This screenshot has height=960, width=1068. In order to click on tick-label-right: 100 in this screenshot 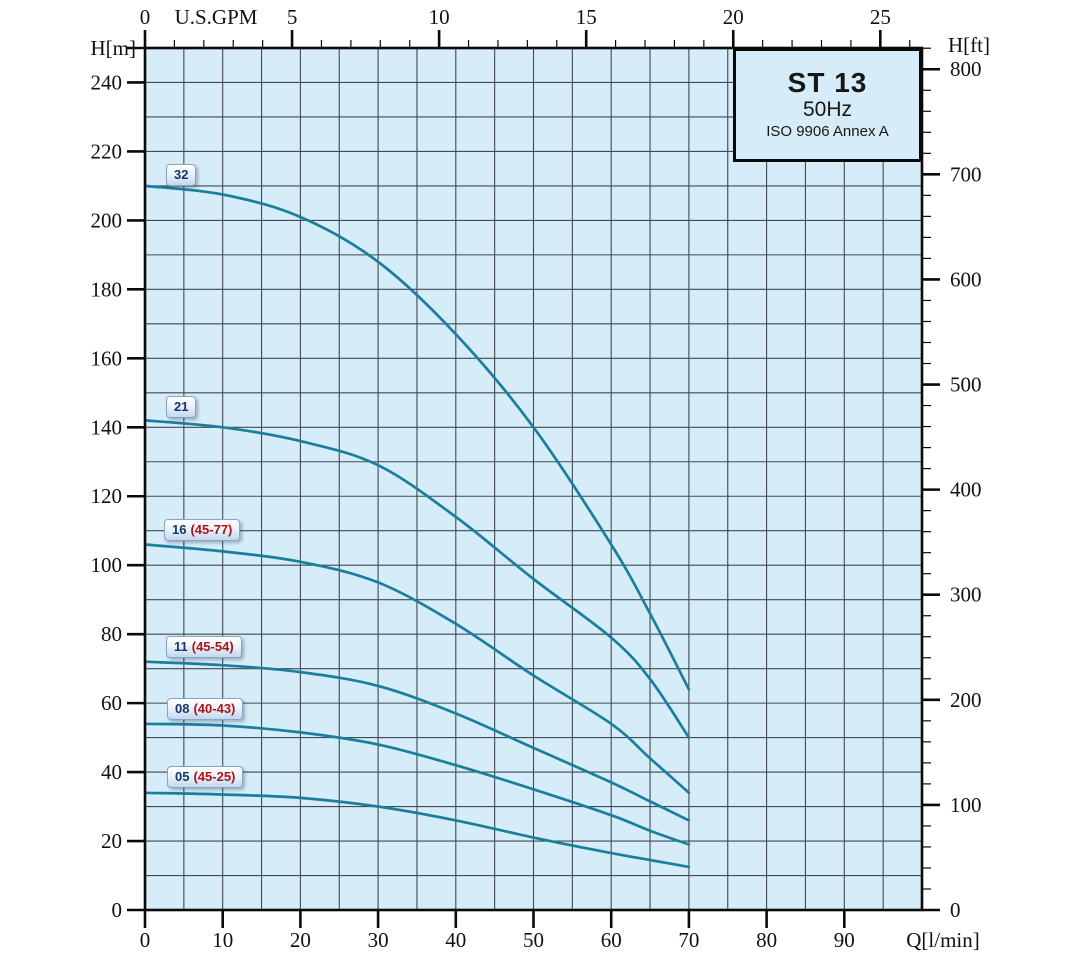, I will do `click(966, 805)`.